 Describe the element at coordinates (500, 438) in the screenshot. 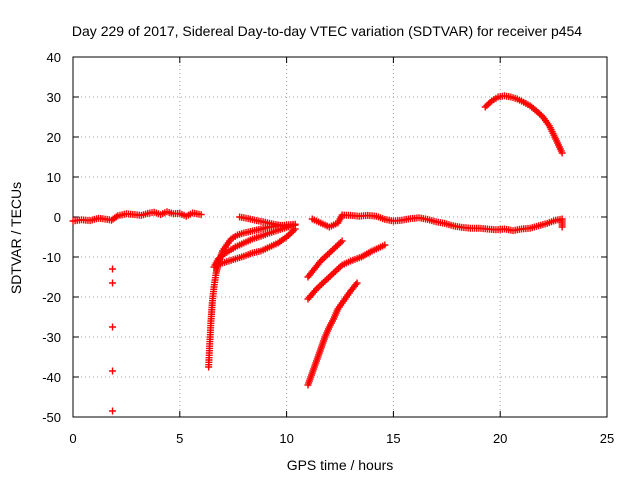

I see `x-tick-label: 20` at that location.